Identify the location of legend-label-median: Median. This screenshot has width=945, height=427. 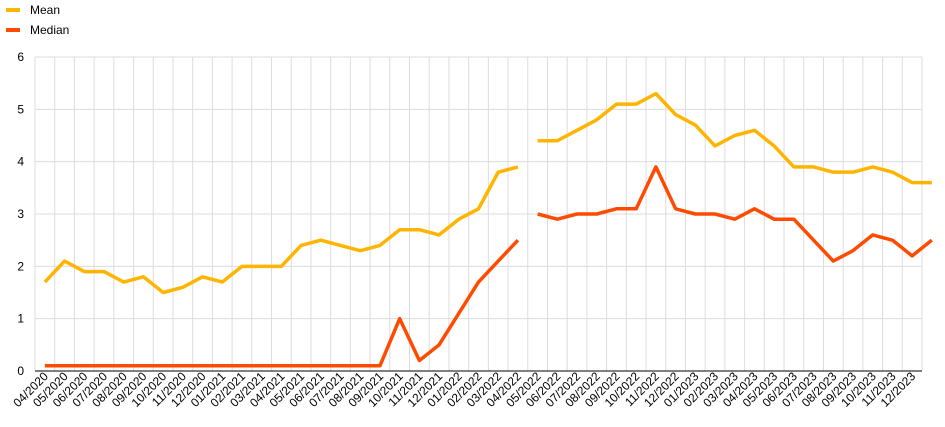
(50, 30).